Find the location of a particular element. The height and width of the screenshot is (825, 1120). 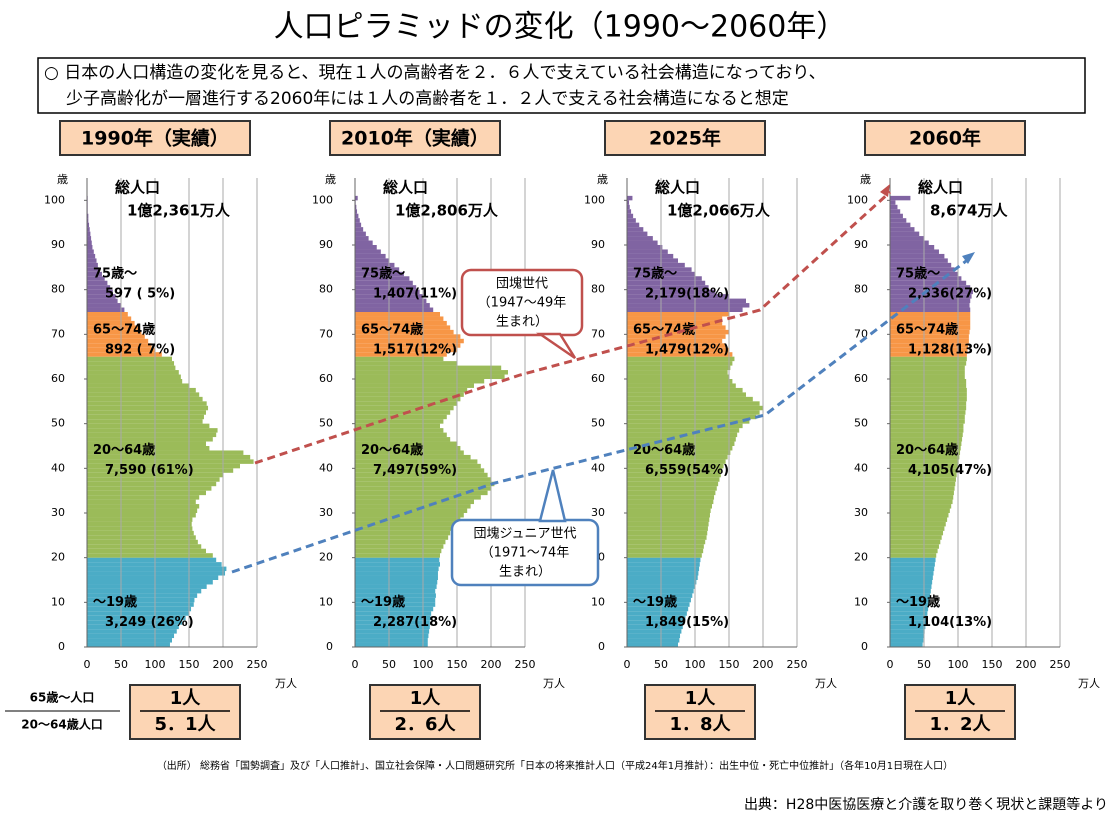

callout-tail is located at coordinates (552, 496).